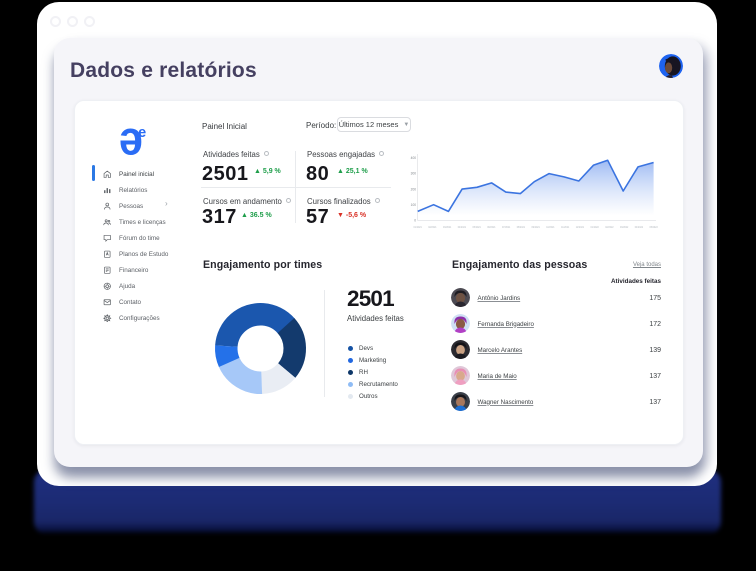  I want to click on svg-text: 04/2022, so click(639, 228).